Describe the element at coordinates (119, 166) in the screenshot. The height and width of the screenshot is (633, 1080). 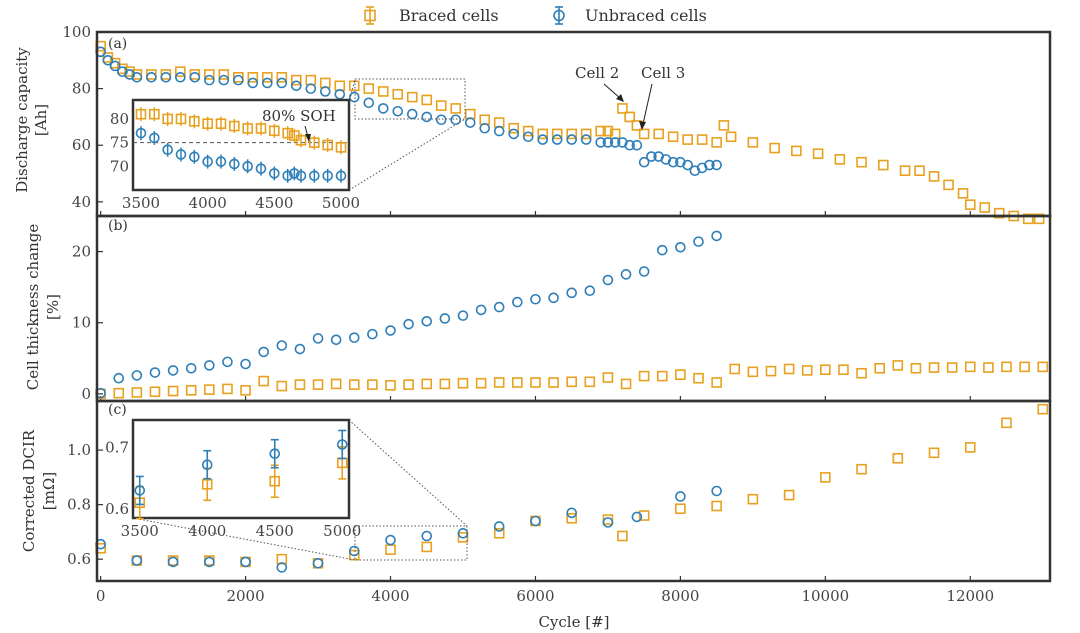
I see `inset-a-ytick-label: 70` at that location.